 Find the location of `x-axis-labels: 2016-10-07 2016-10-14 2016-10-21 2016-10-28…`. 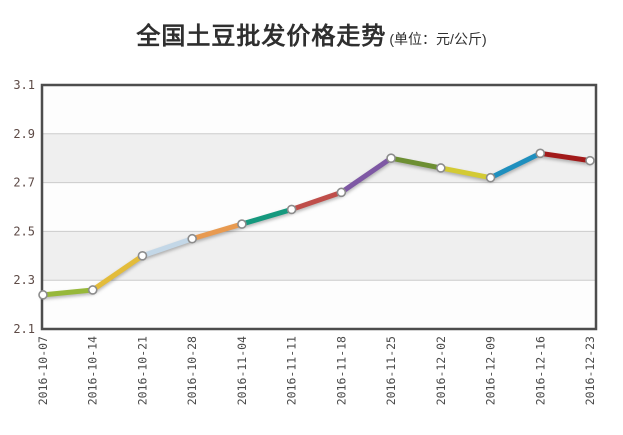

x-axis-labels: 2016-10-07 2016-10-14 2016-10-21 2016-10-28… is located at coordinates (316, 370).